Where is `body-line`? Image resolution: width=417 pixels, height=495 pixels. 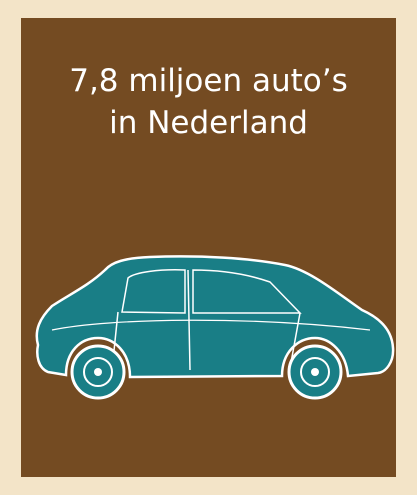
body-line is located at coordinates (211, 325).